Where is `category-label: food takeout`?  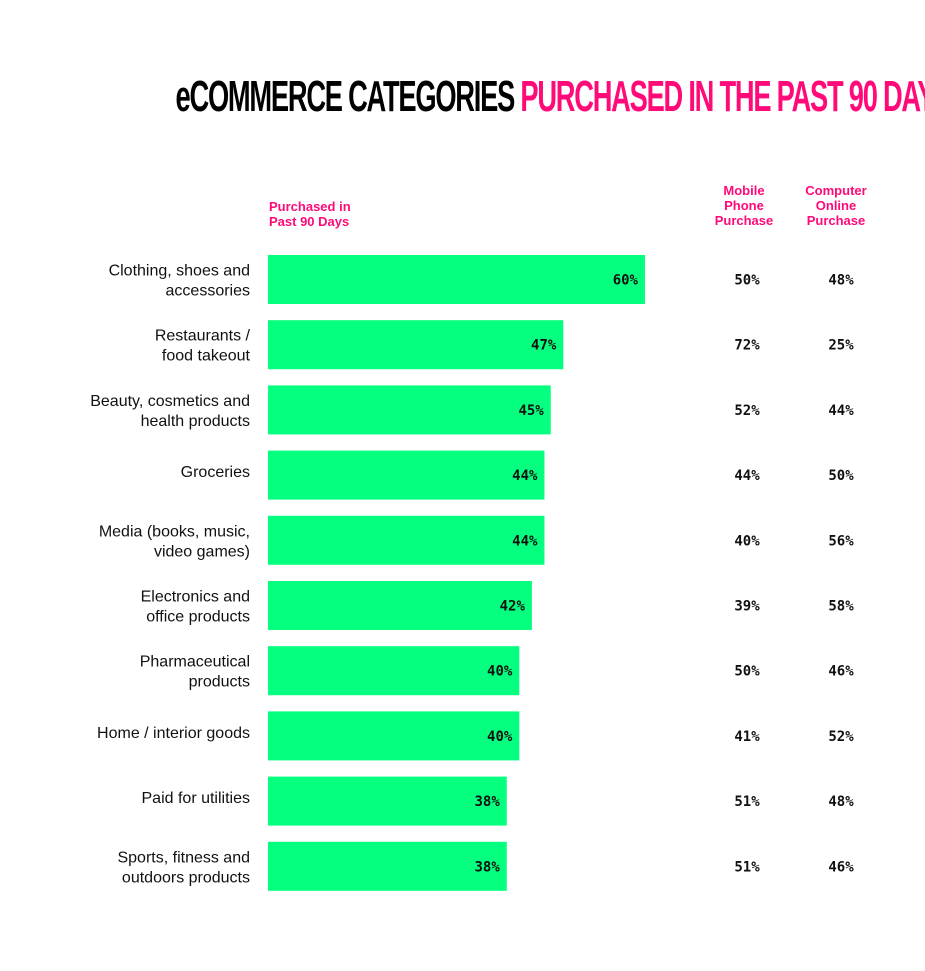
category-label: food takeout is located at coordinates (206, 356).